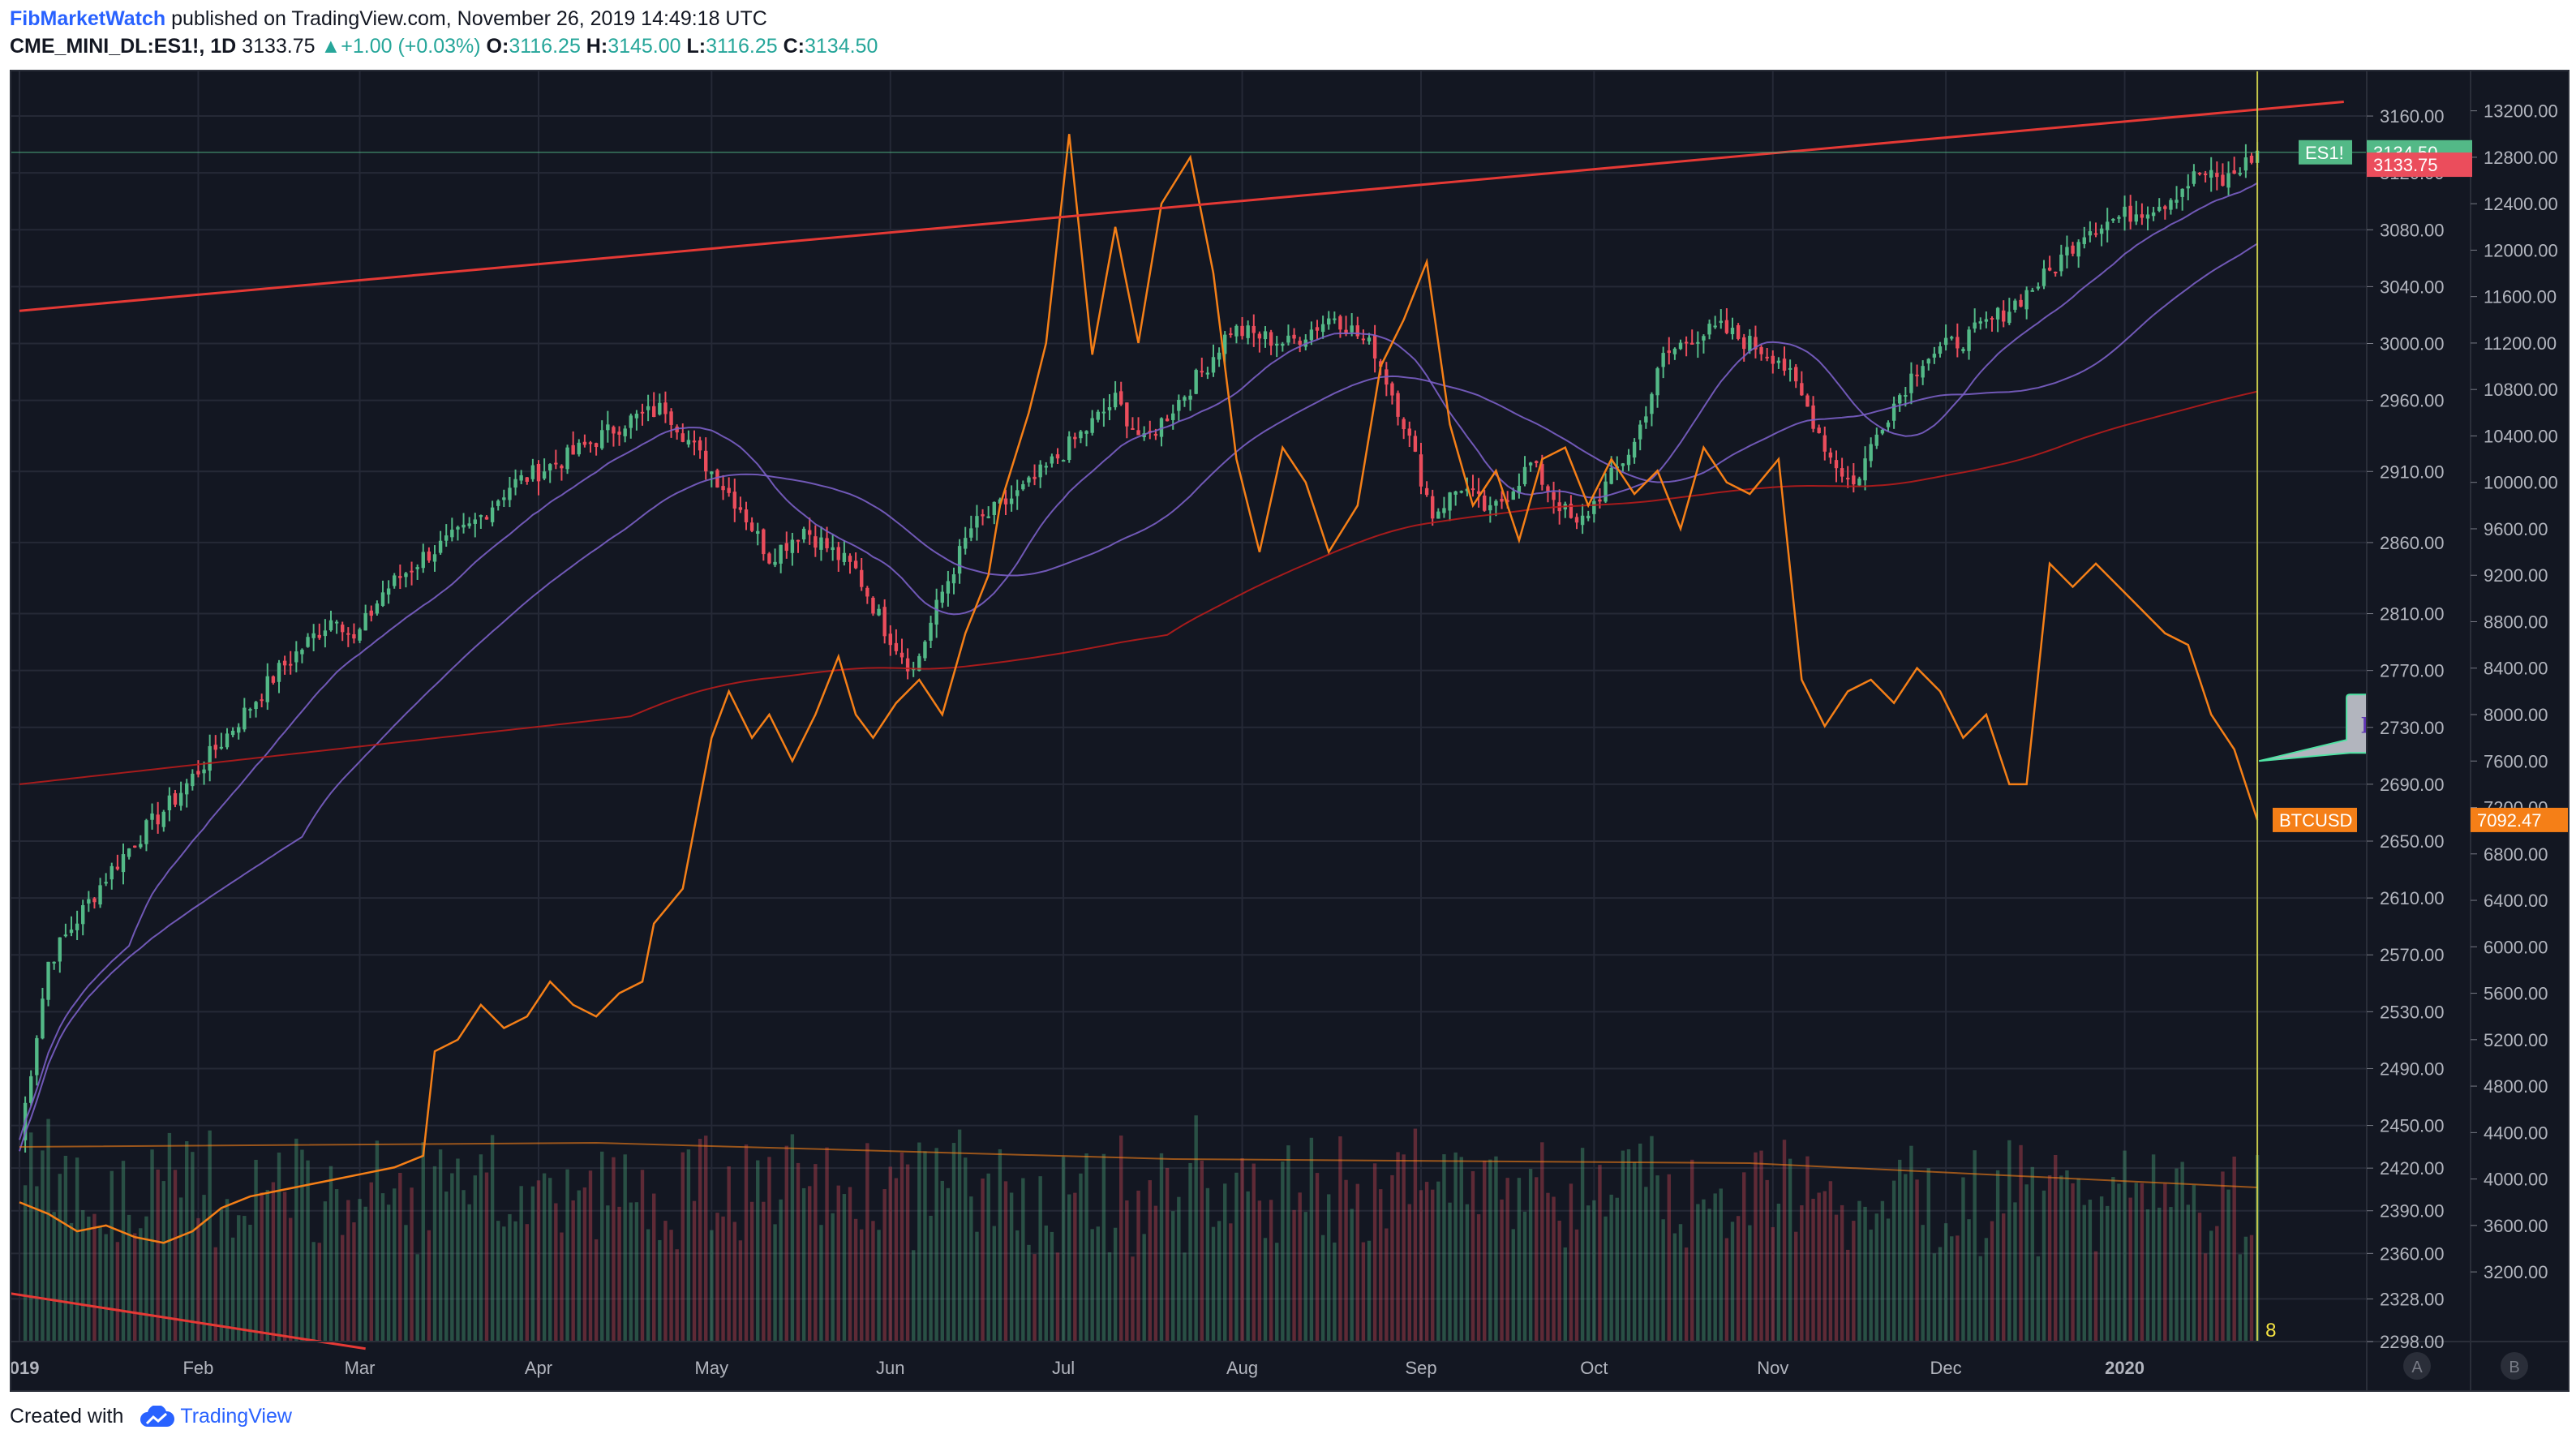  What do you see at coordinates (212, 1416) in the screenshot?
I see `tradingview-link: TradingView` at bounding box center [212, 1416].